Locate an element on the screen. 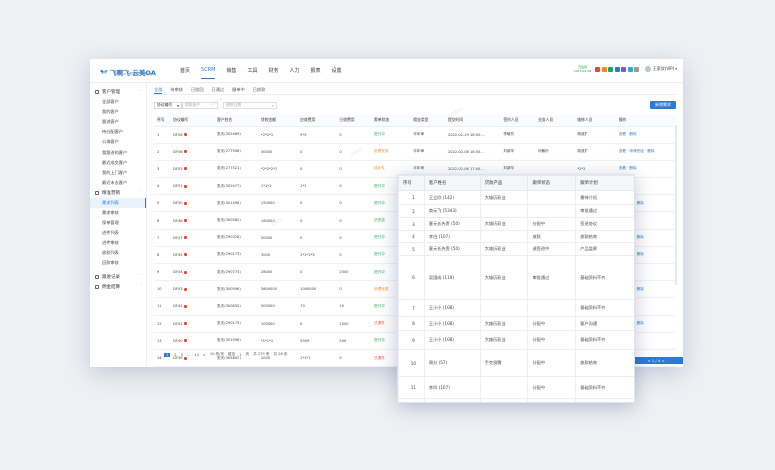 This screenshot has width=775, height=470. cell-text: 11 is located at coordinates (159, 306).